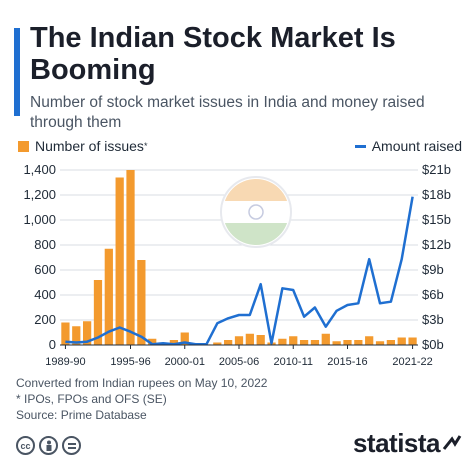 The width and height of the screenshot is (474, 474). What do you see at coordinates (452, 442) in the screenshot?
I see `statista-logo-icon` at bounding box center [452, 442].